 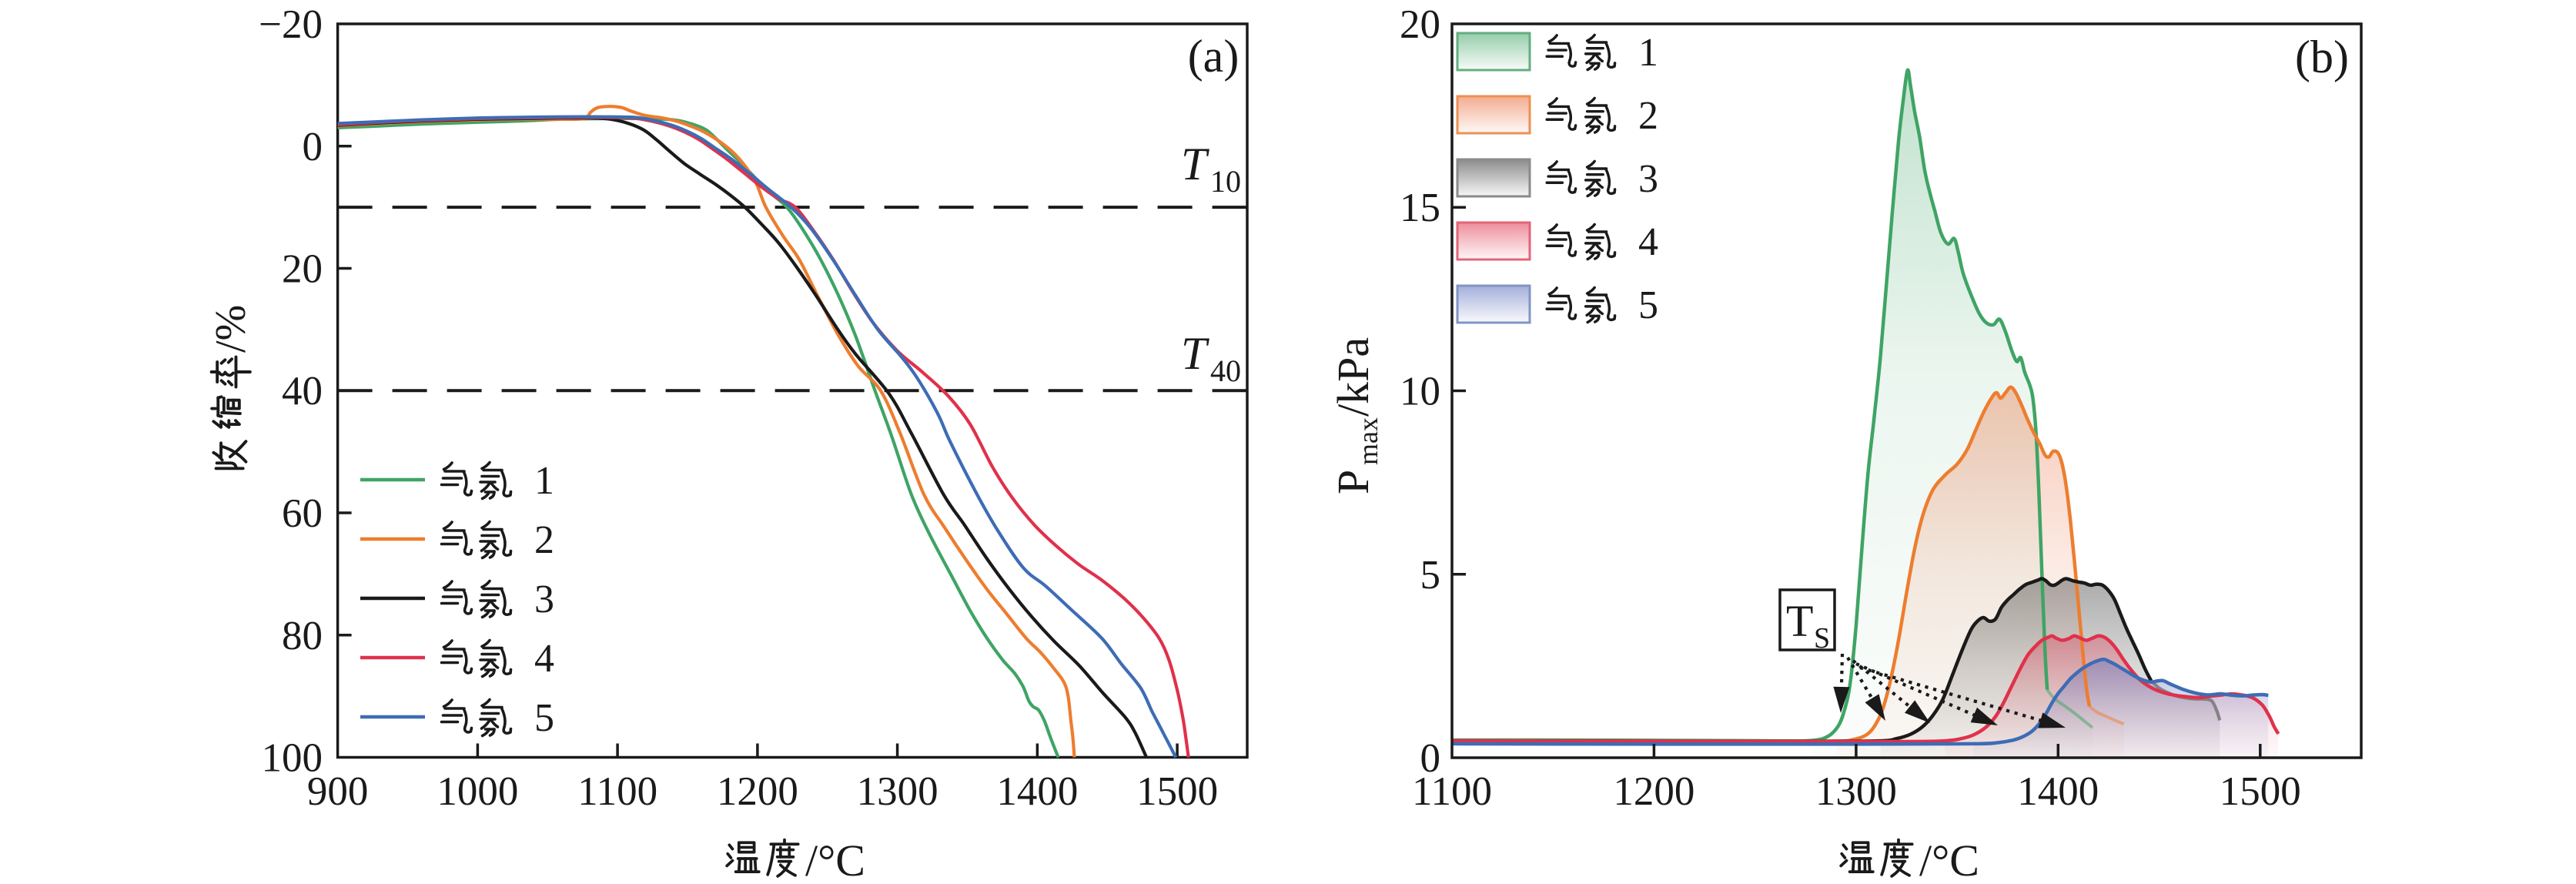 I want to click on svg-text: (b), so click(x=2322, y=57).